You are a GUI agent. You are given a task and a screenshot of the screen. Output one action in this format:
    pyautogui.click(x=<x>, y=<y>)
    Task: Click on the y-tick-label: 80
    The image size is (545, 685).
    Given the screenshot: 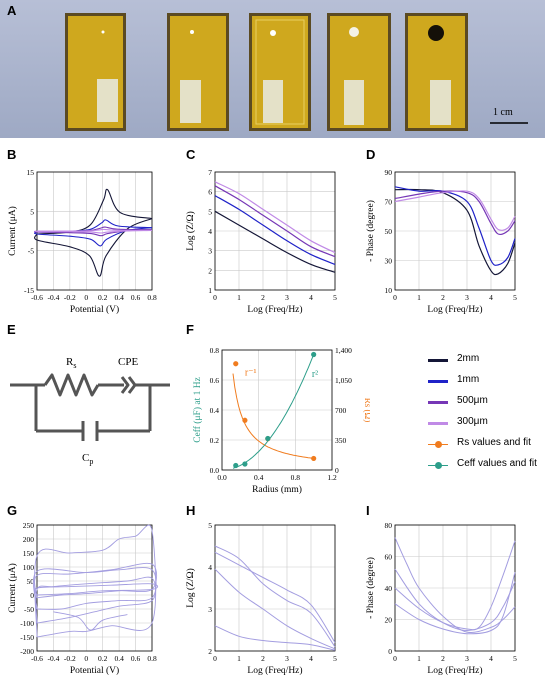 What is the action you would take?
    pyautogui.click(x=389, y=525)
    